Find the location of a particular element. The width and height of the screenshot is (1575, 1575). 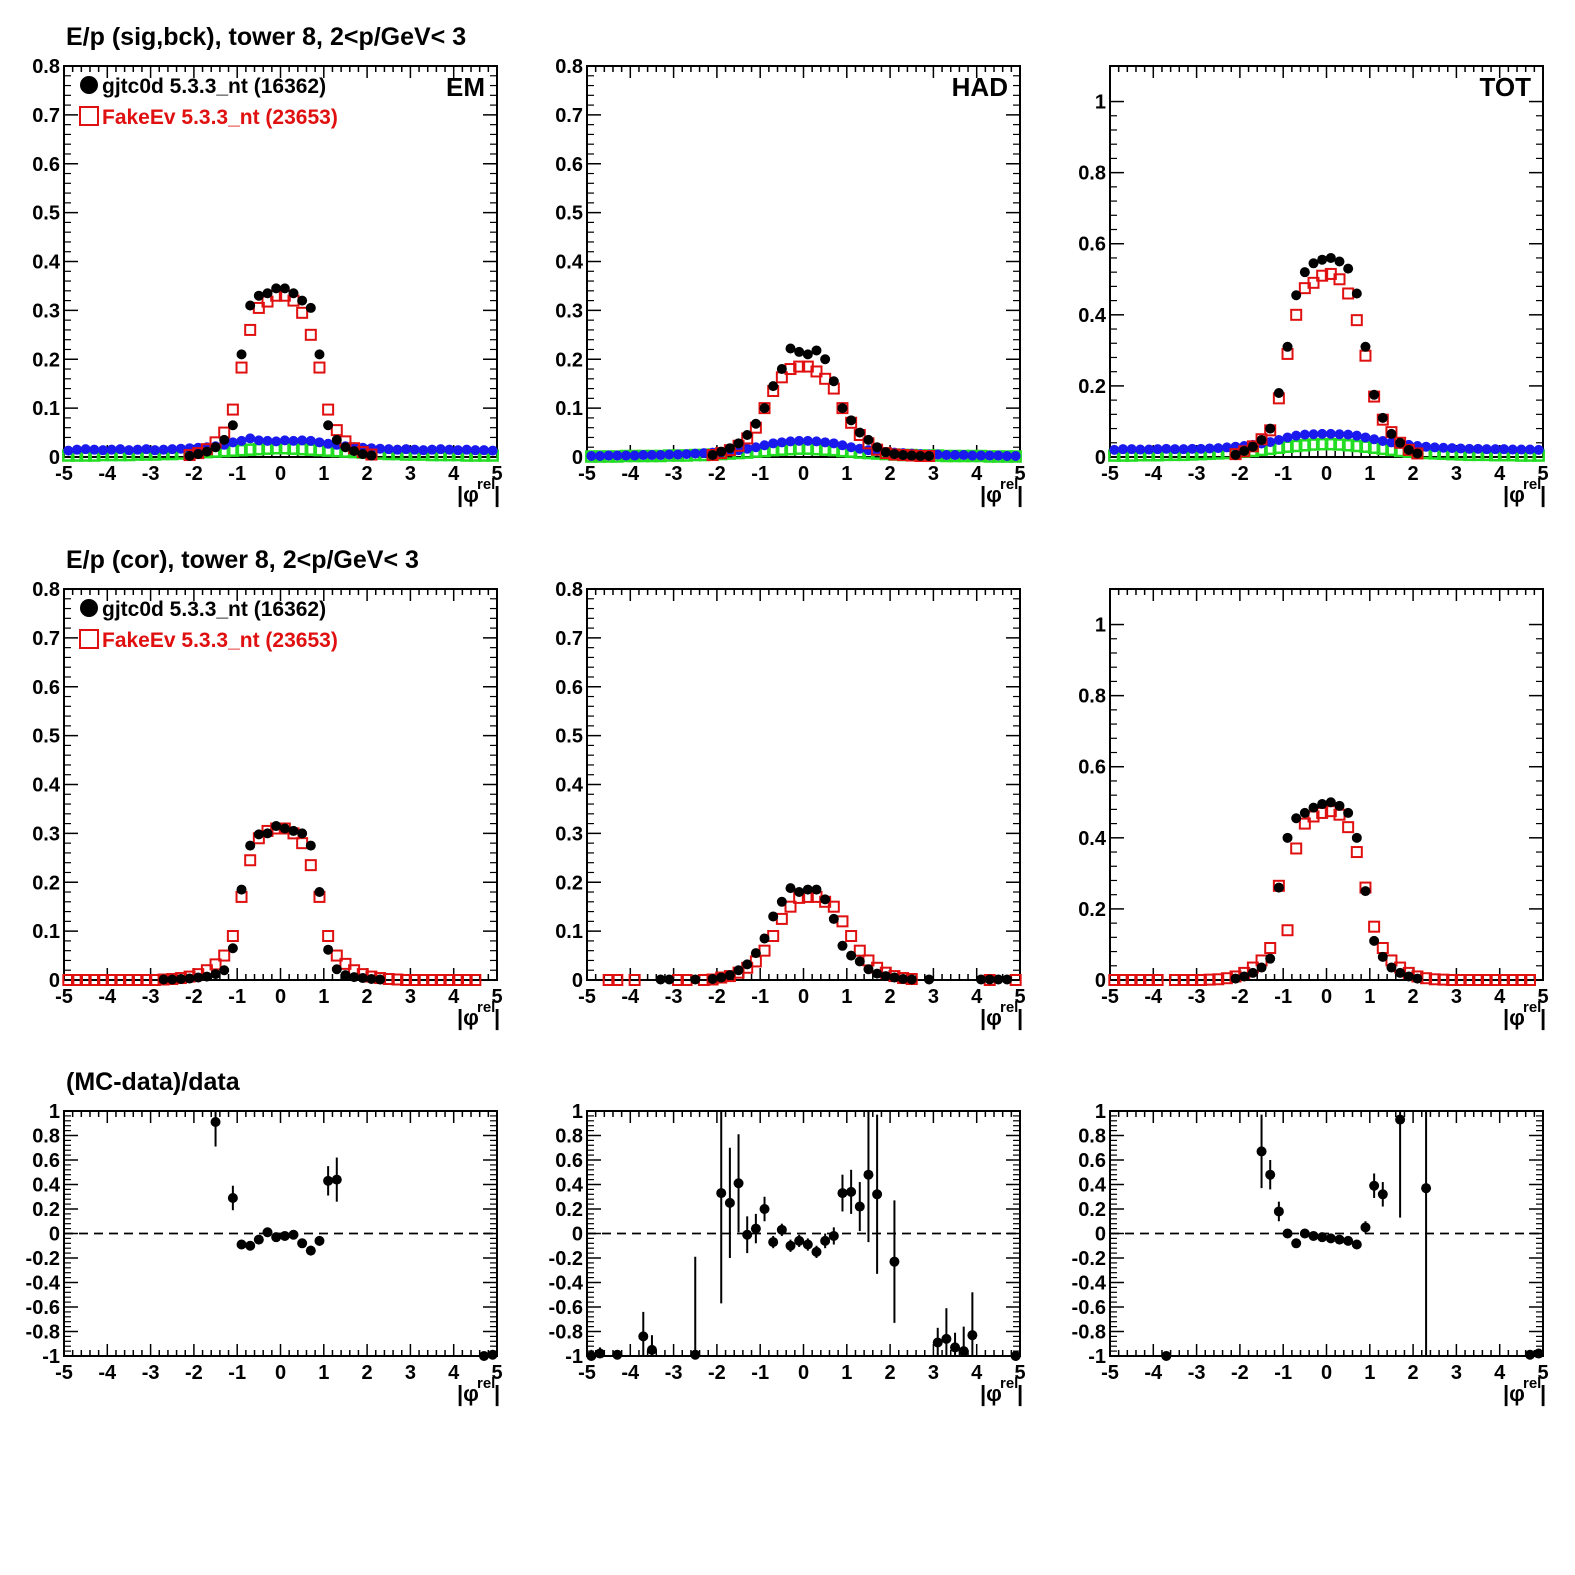

row-title-ratio: (MC-data)/data is located at coordinates (153, 1082).